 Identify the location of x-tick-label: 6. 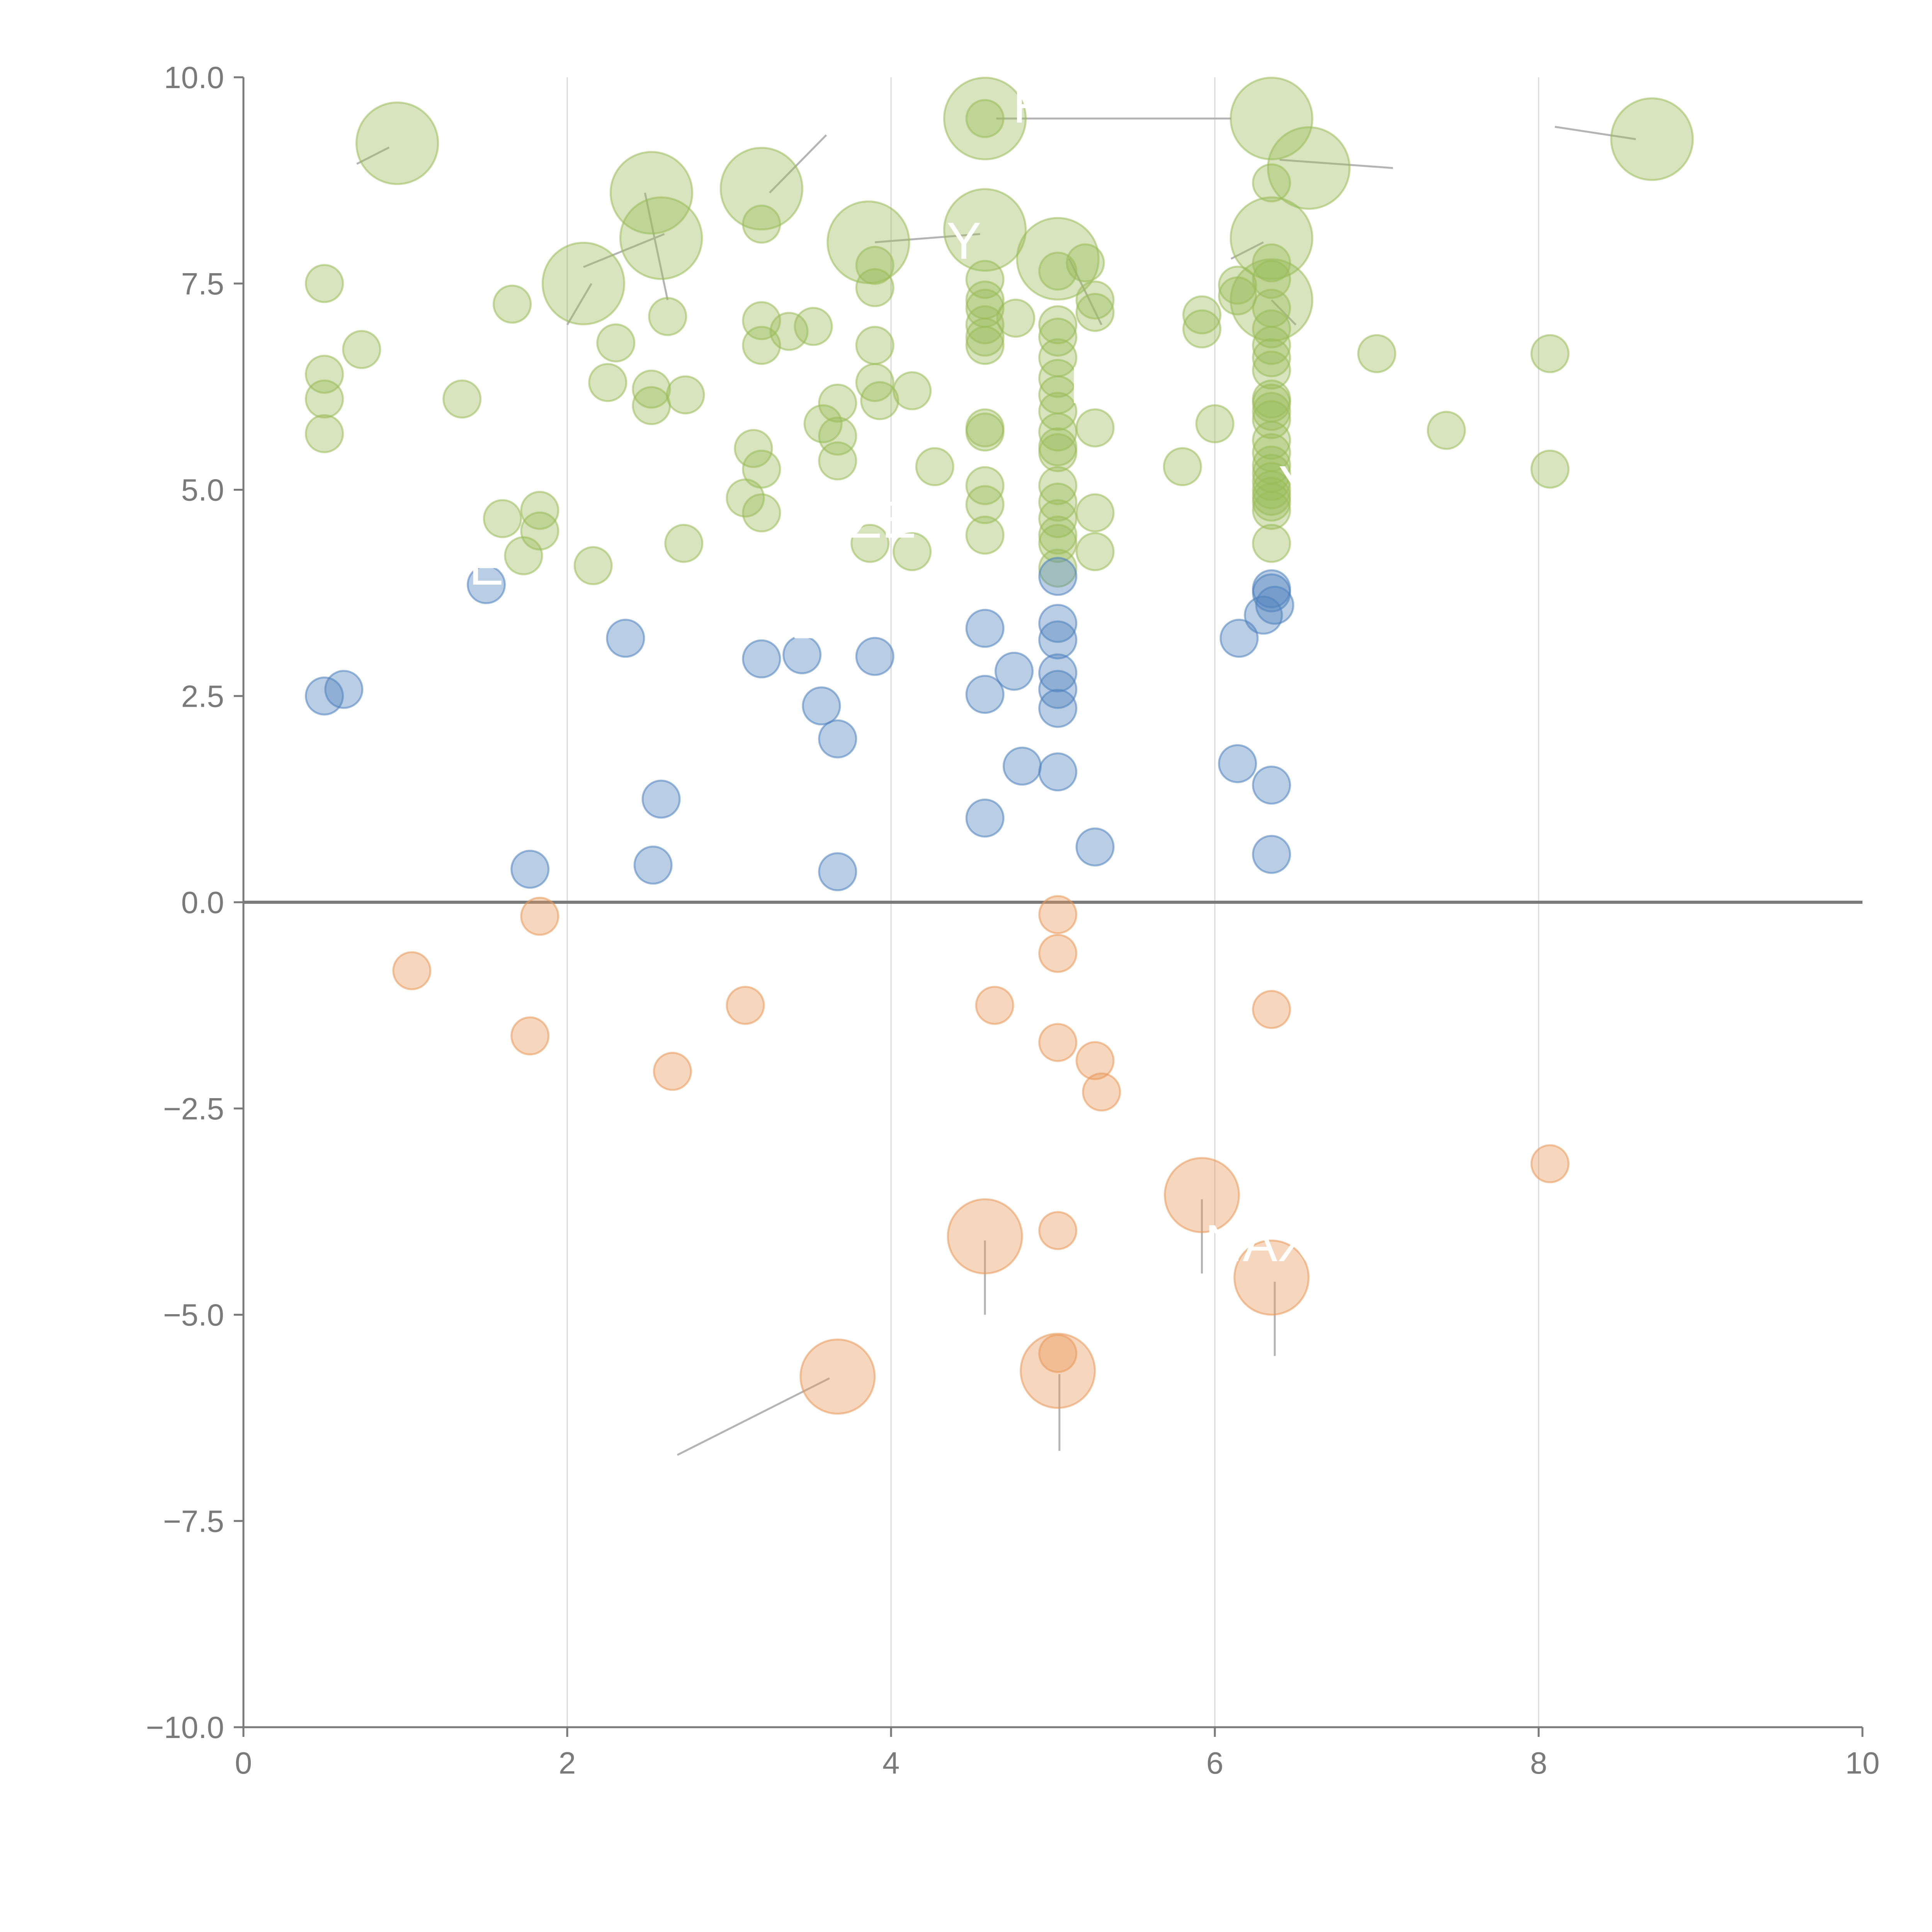
(1215, 1763).